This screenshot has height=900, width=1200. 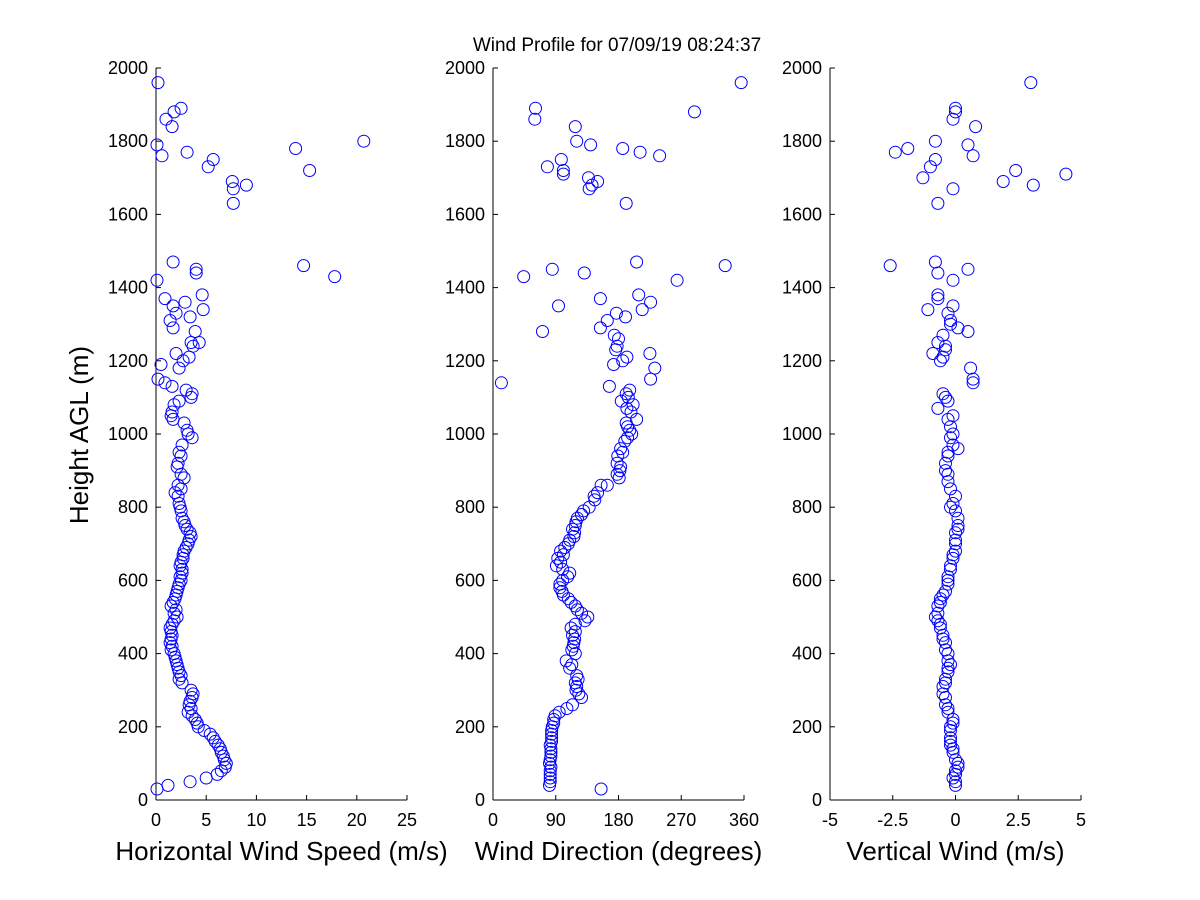 What do you see at coordinates (133, 507) in the screenshot?
I see `y-tick-label: 800` at bounding box center [133, 507].